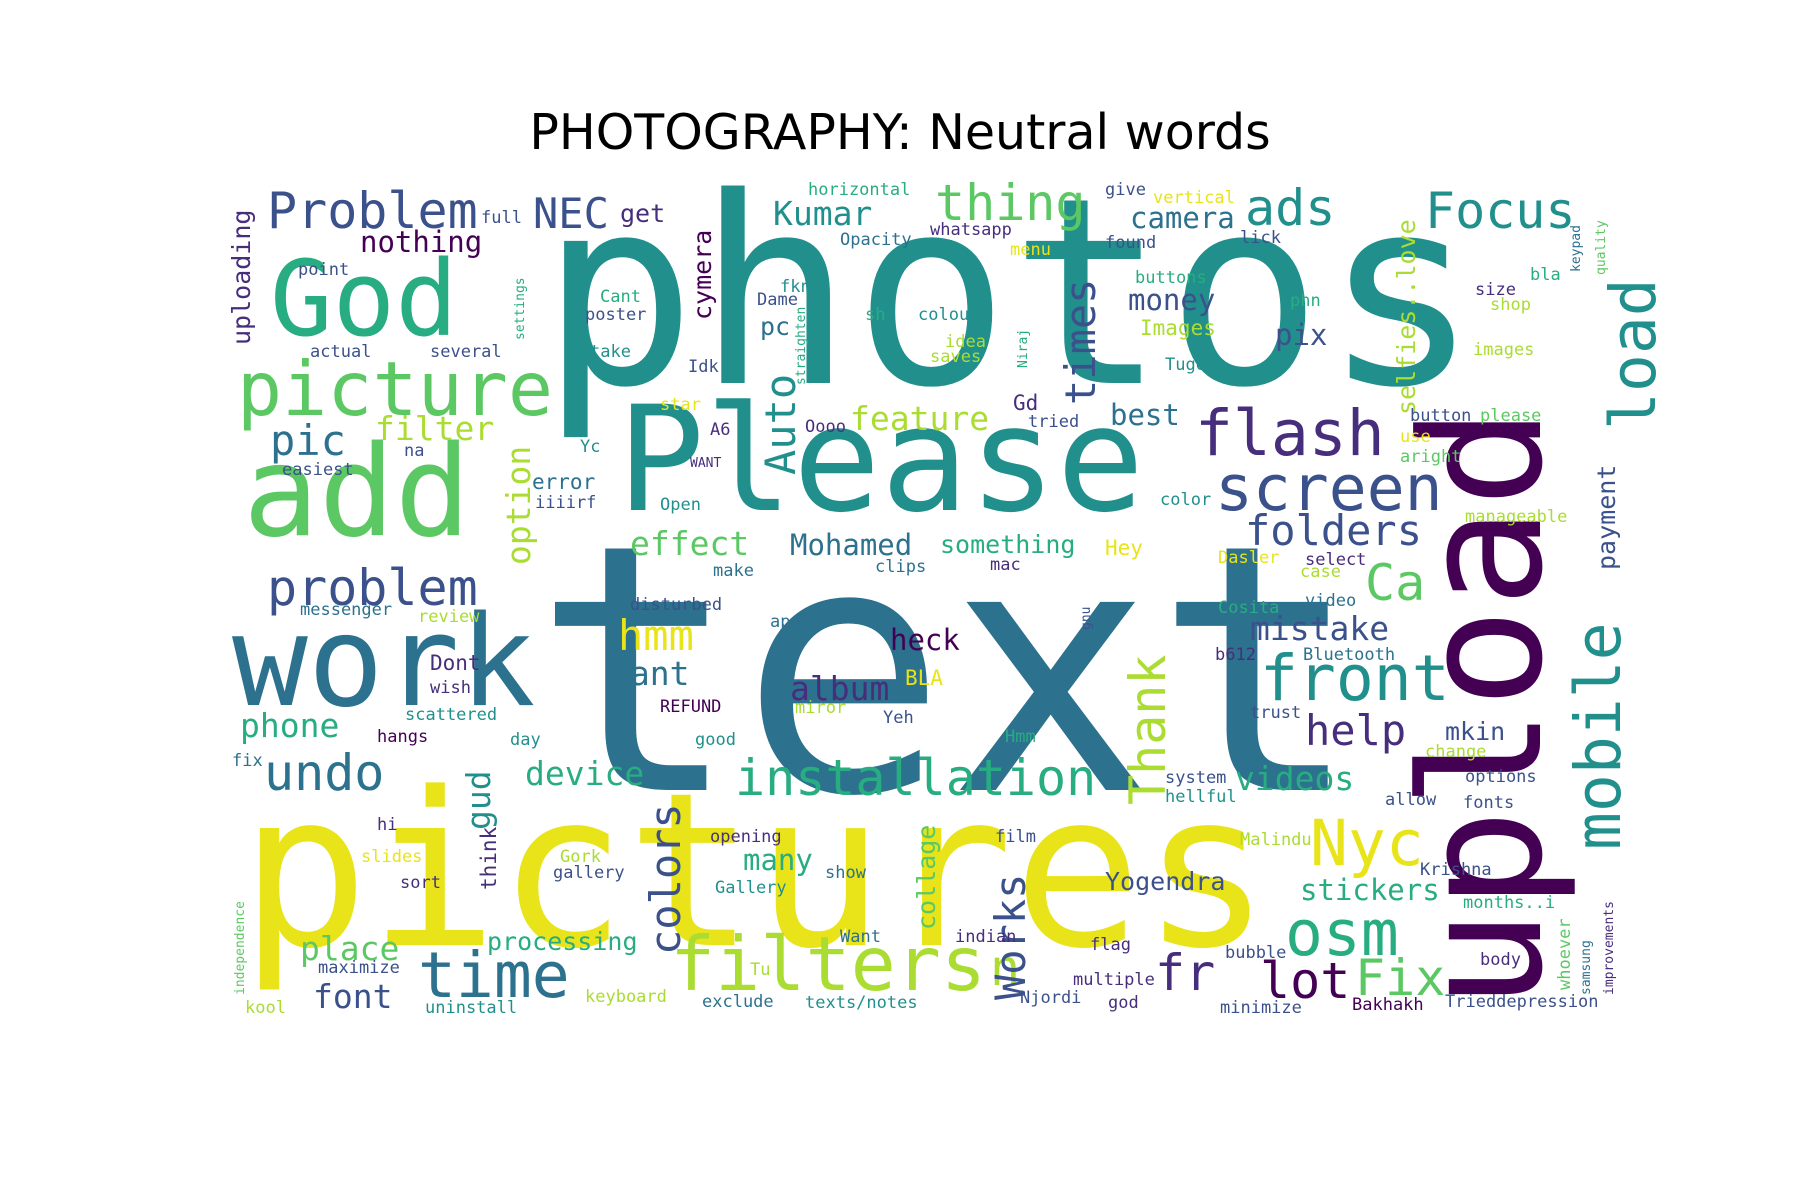 Image resolution: width=1800 pixels, height=1200 pixels. I want to click on word-load: load, so click(1633, 354).